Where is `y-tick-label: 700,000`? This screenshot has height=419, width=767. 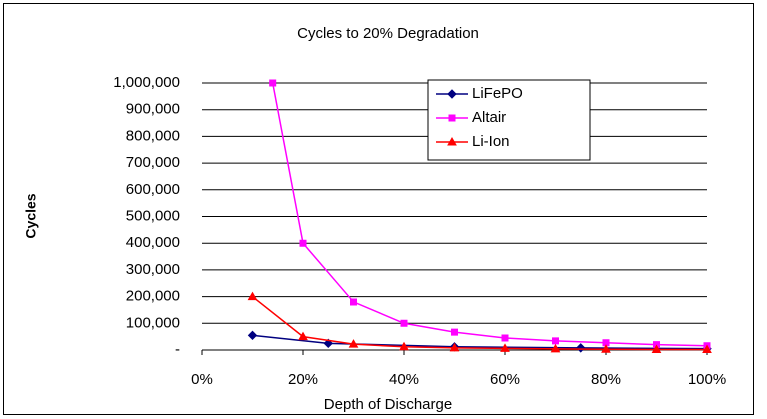
y-tick-label: 700,000 is located at coordinates (153, 162).